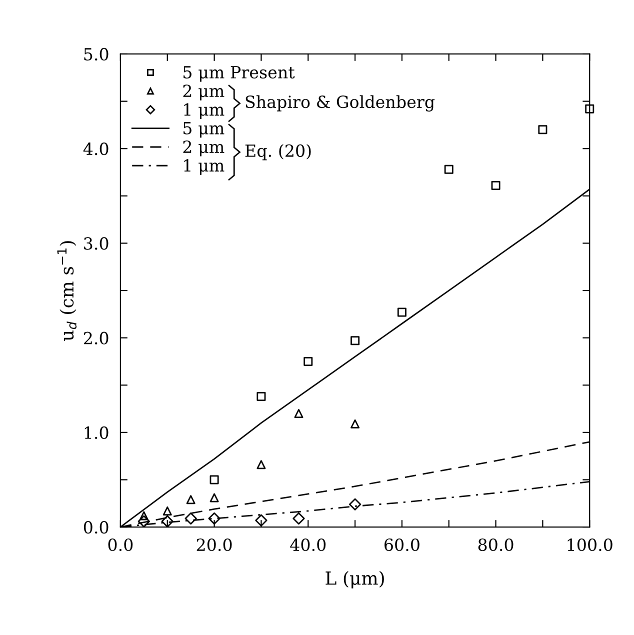 Image resolution: width=634 pixels, height=635 pixels. Describe the element at coordinates (95, 149) in the screenshot. I see `y-tick-label: 4.0` at that location.